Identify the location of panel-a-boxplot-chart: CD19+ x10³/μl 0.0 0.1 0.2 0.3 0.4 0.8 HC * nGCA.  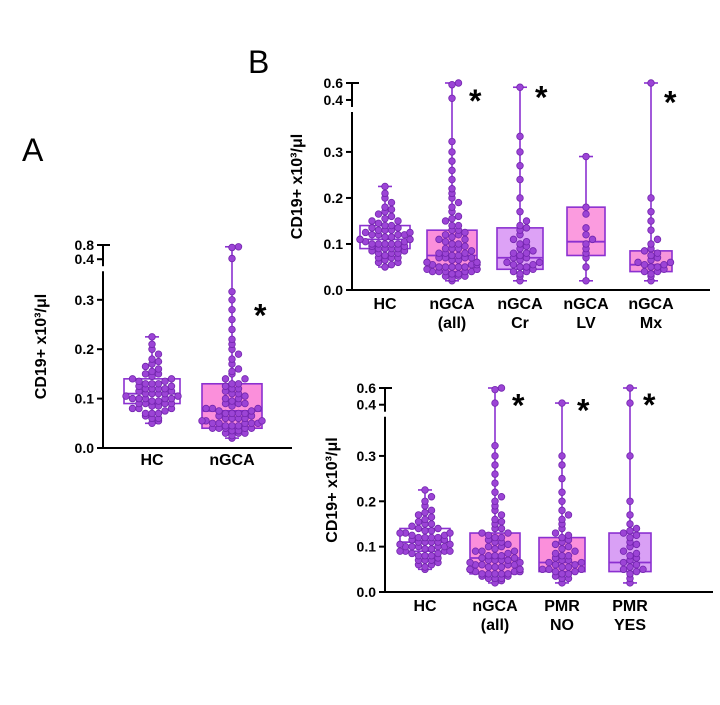
(165, 360).